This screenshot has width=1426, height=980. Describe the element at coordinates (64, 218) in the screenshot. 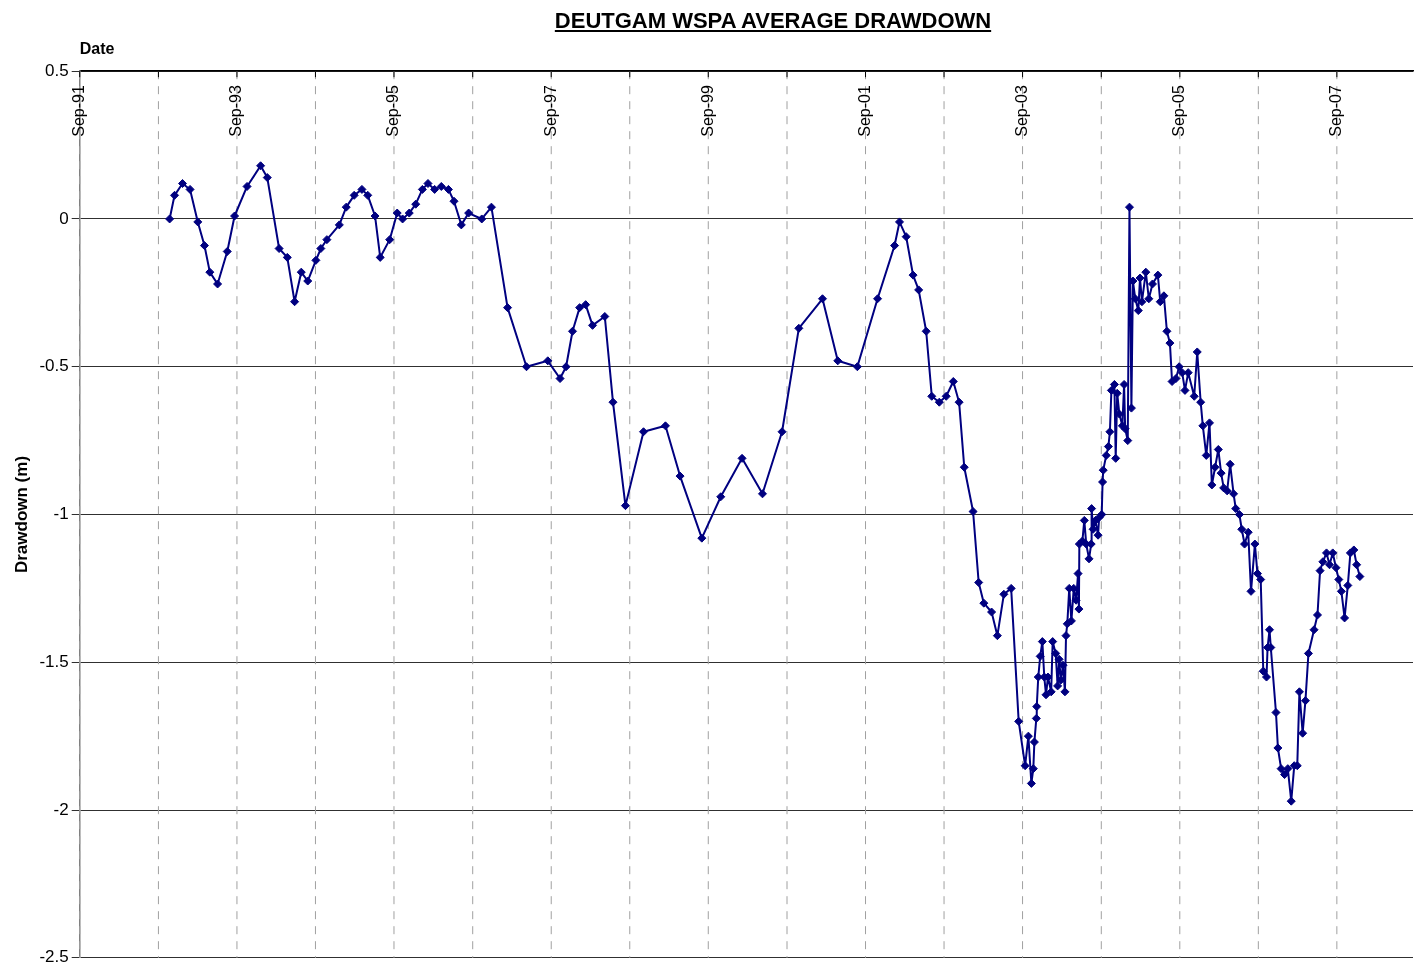

I see `y-tick-label: 0` at that location.